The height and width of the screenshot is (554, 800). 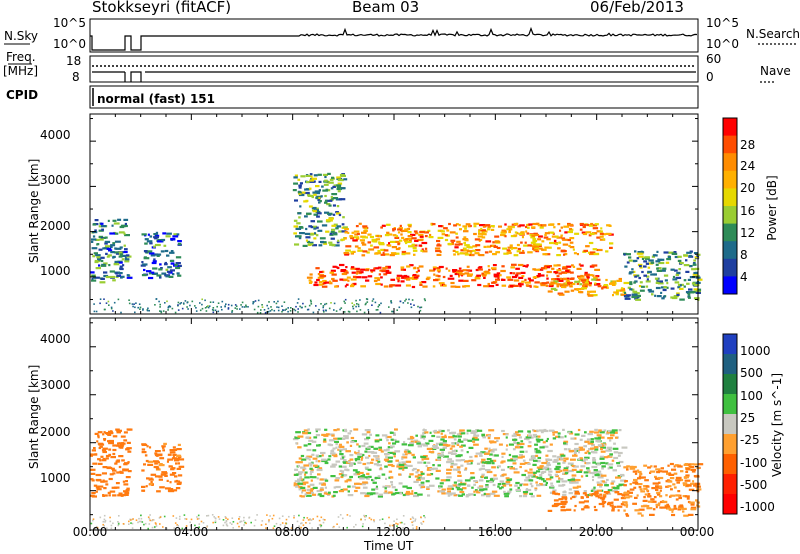 I want to click on cpid-label: CPID, so click(x=22, y=95).